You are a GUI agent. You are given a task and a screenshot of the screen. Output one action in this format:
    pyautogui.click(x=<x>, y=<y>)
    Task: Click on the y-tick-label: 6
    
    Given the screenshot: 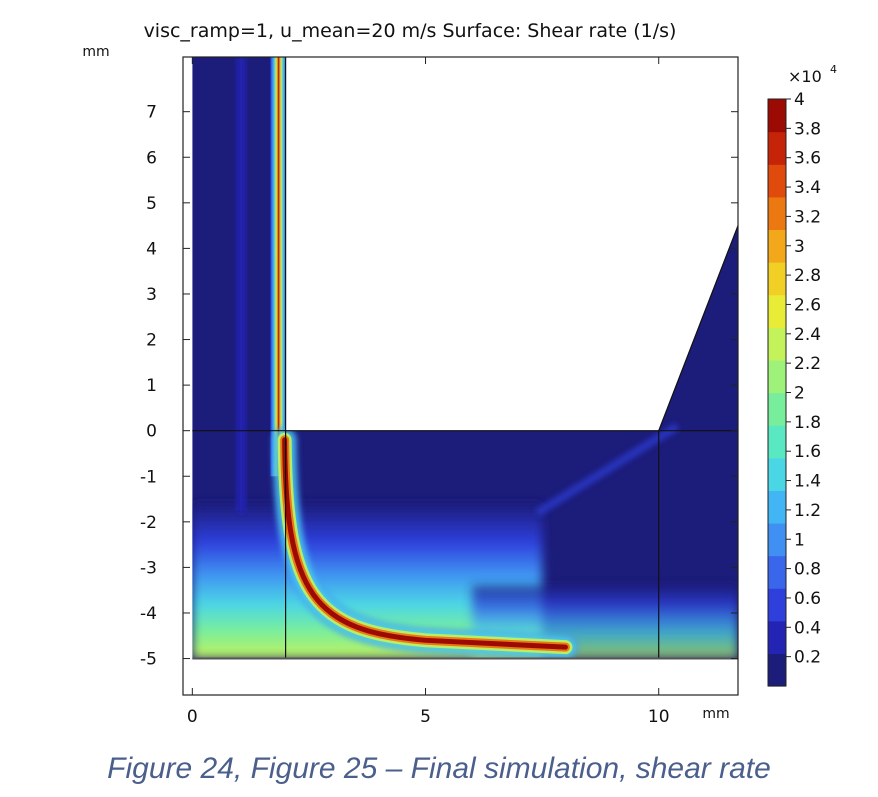 What is the action you would take?
    pyautogui.click(x=151, y=158)
    